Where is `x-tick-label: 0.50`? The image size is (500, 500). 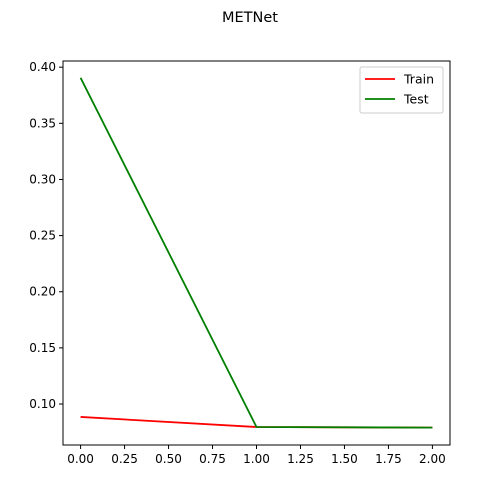
x-tick-label: 0.50 is located at coordinates (168, 459).